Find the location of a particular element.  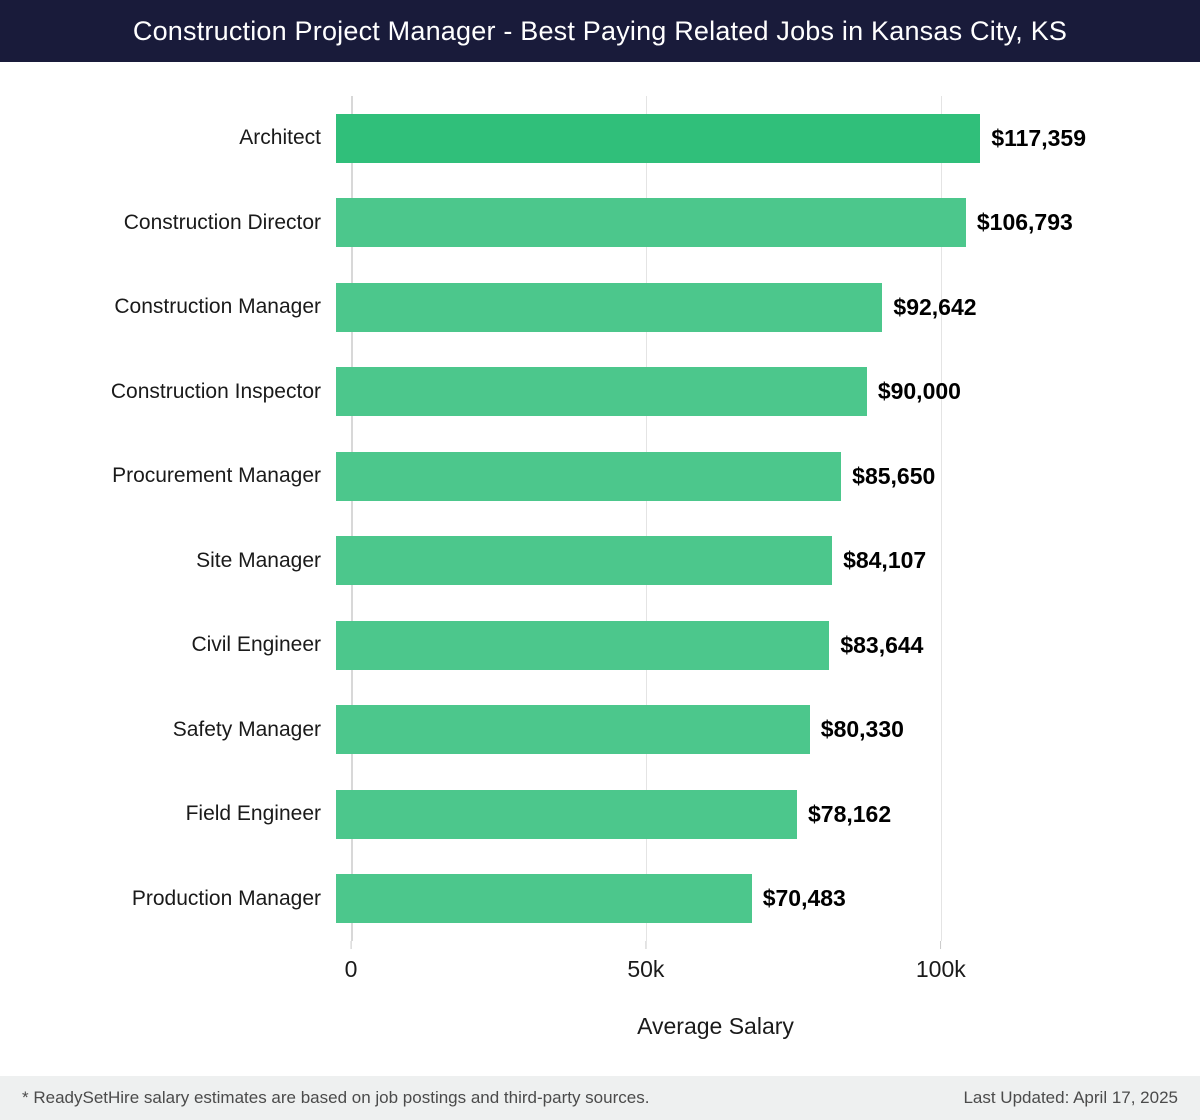

category-label: Safety Manager is located at coordinates (246, 729).